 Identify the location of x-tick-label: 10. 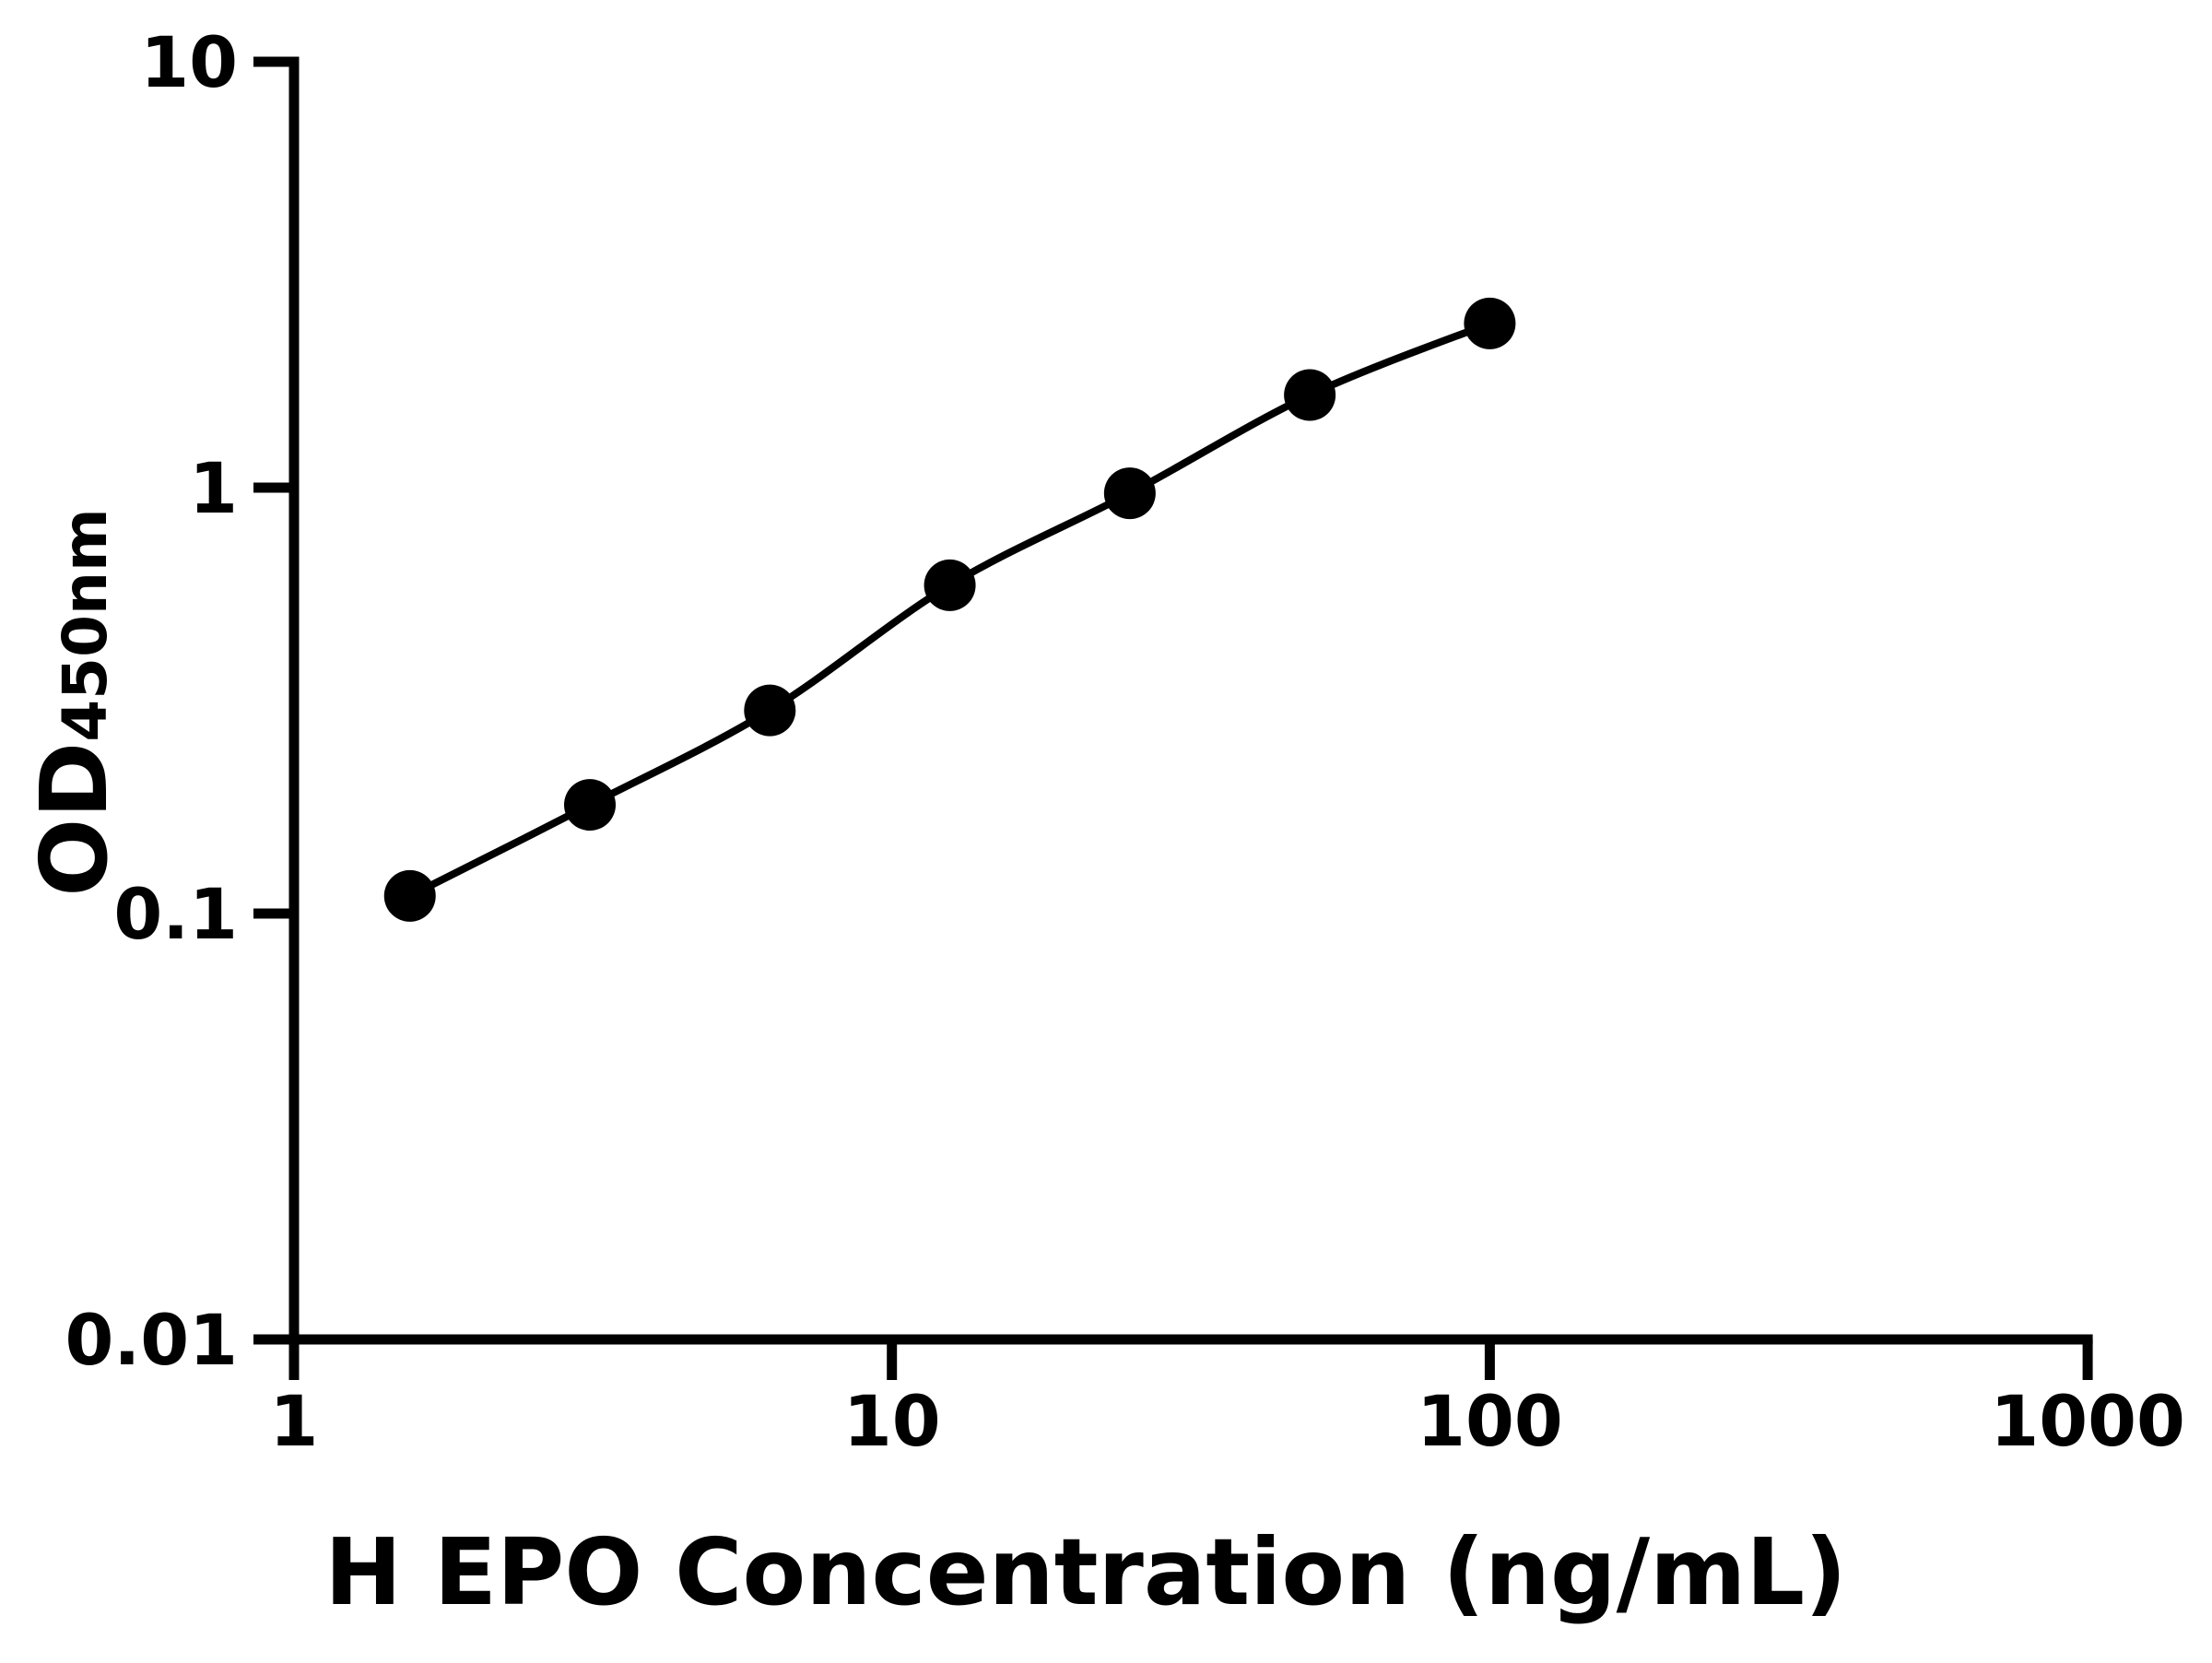
(892, 1421).